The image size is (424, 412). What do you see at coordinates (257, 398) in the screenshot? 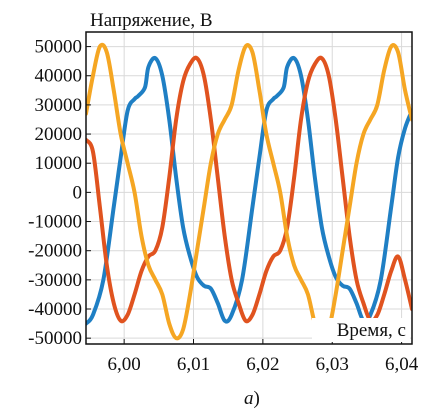
I see `caption-suffix: )` at bounding box center [257, 398].